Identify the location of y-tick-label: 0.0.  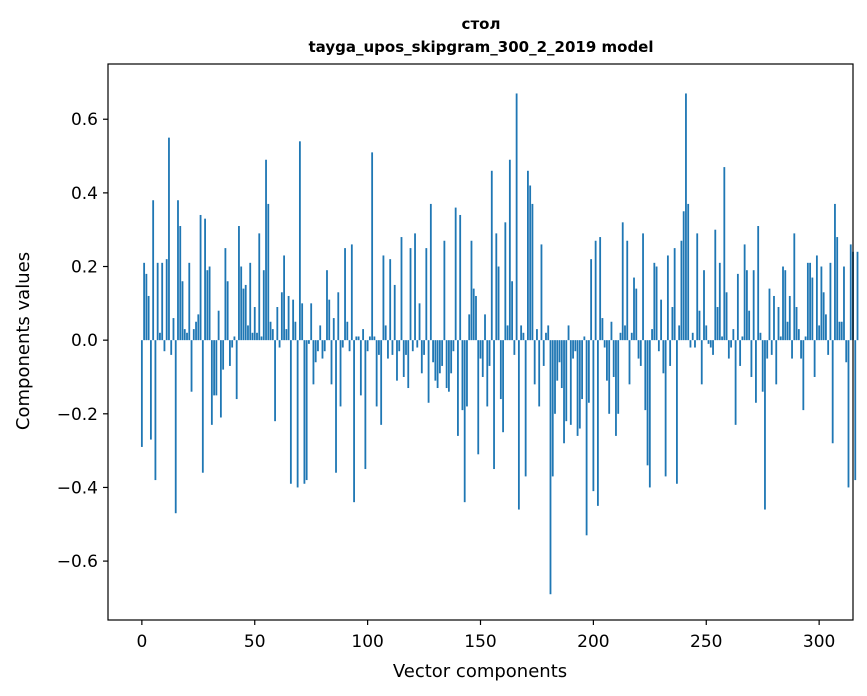
(84, 341).